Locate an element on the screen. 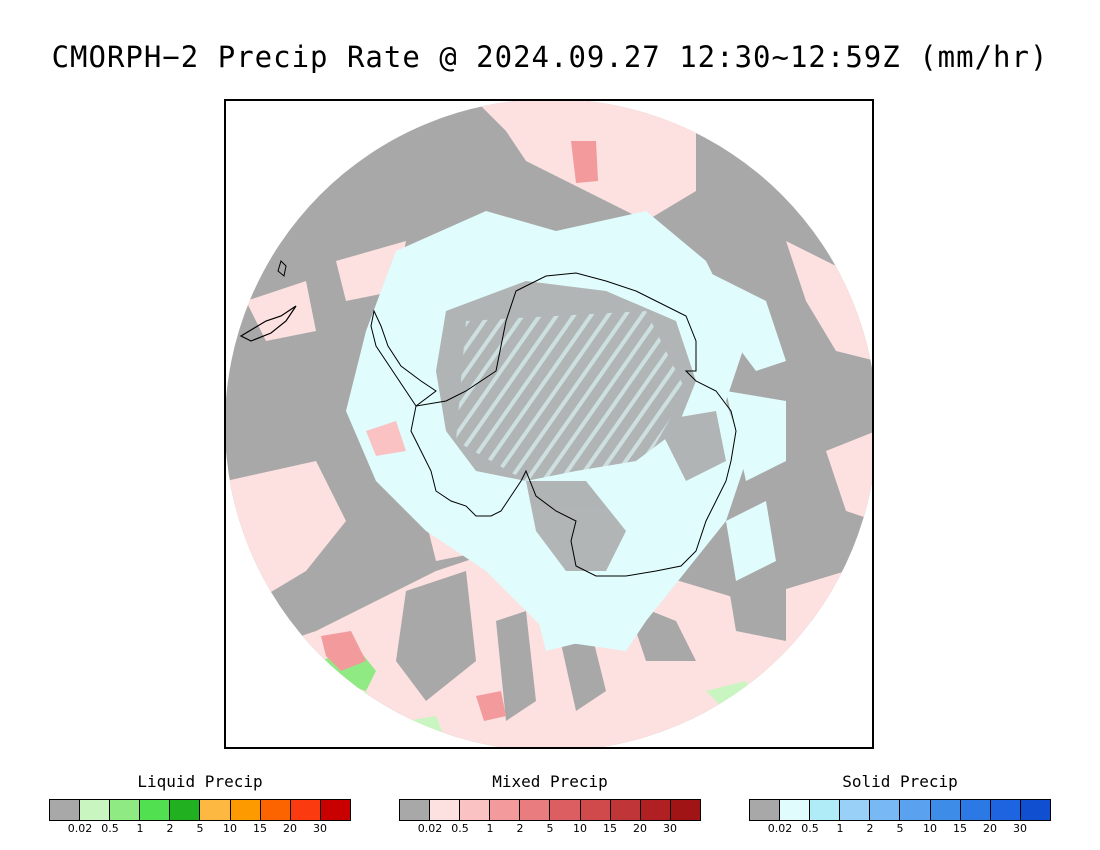  antarctic-streaks is located at coordinates (571, 396).